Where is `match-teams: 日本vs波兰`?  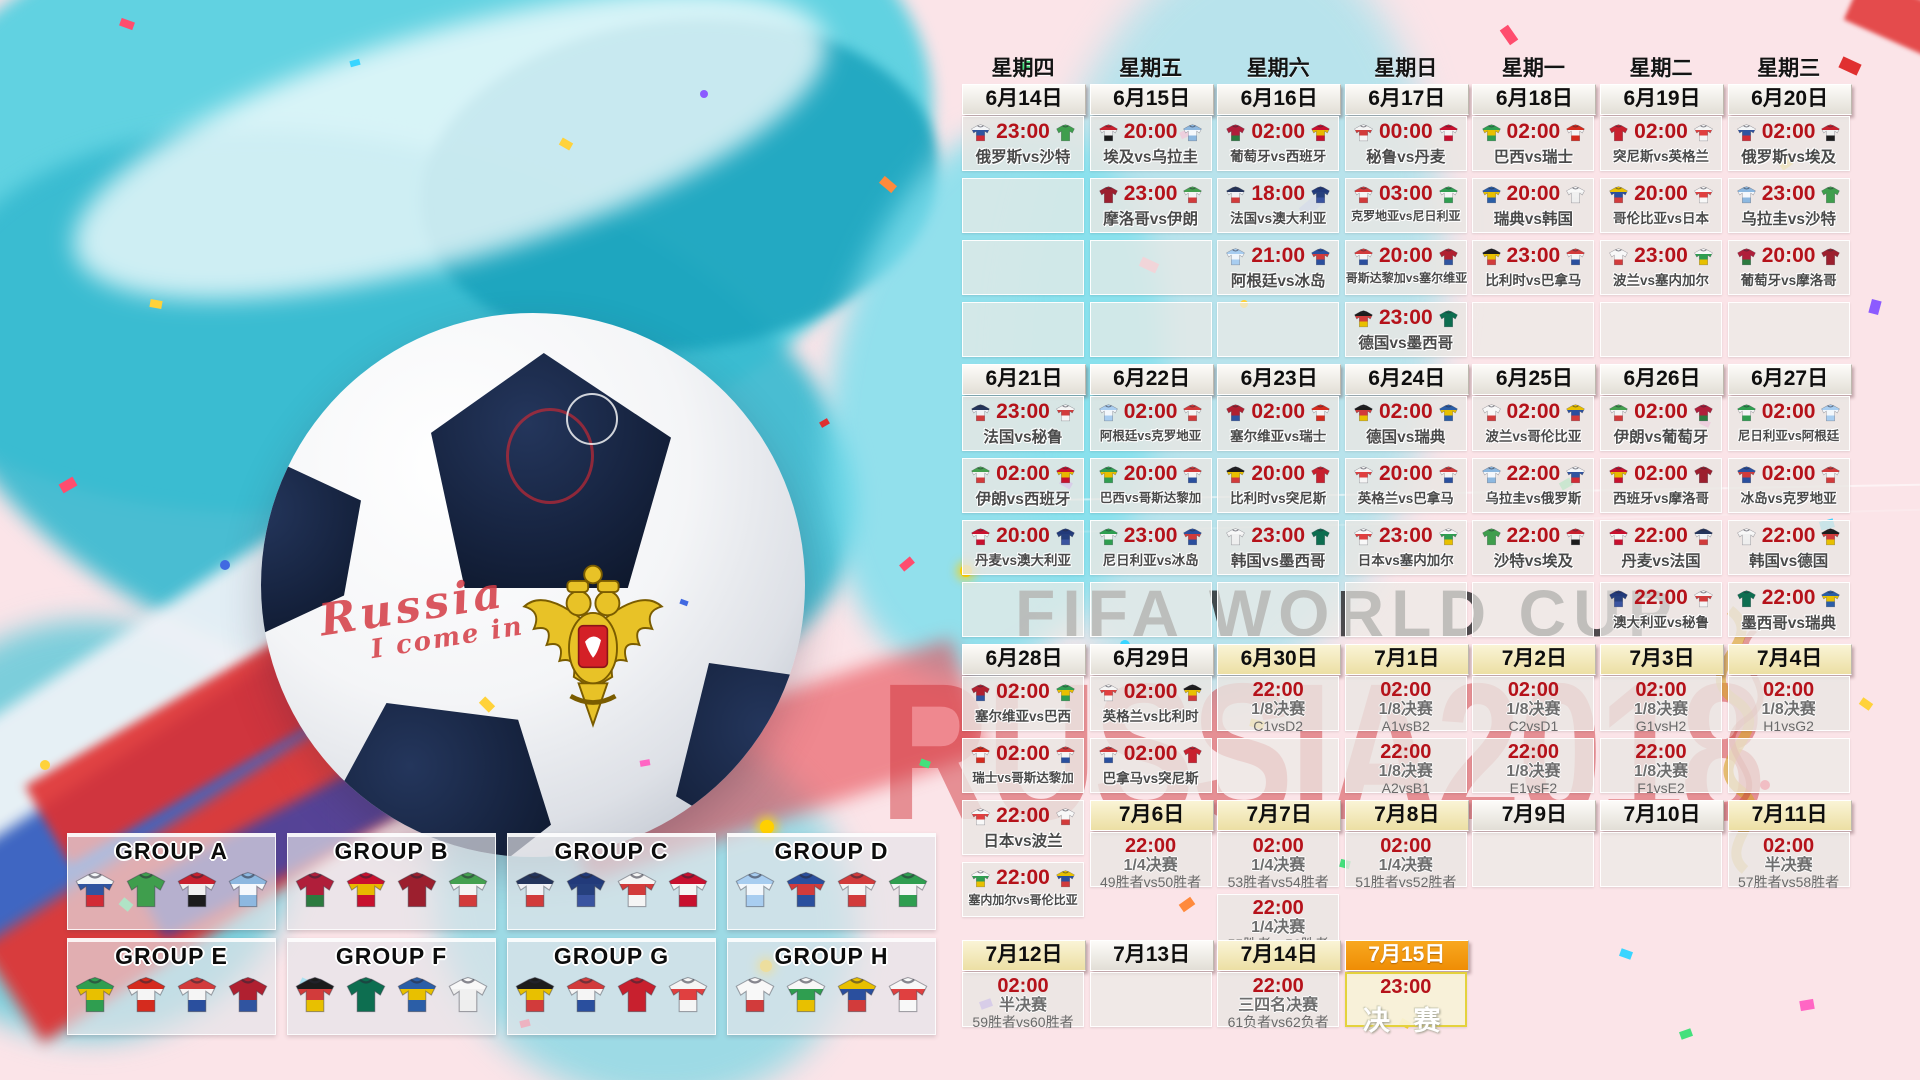
match-teams: 日本vs波兰 is located at coordinates (1023, 841).